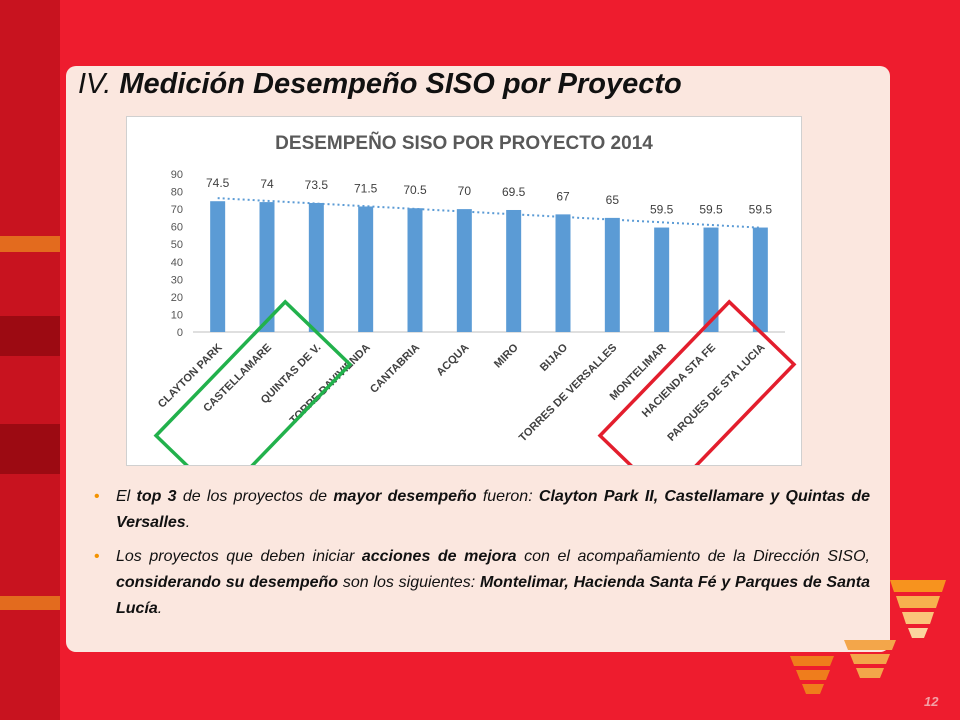  I want to click on data-label: 74.5, so click(218, 183).